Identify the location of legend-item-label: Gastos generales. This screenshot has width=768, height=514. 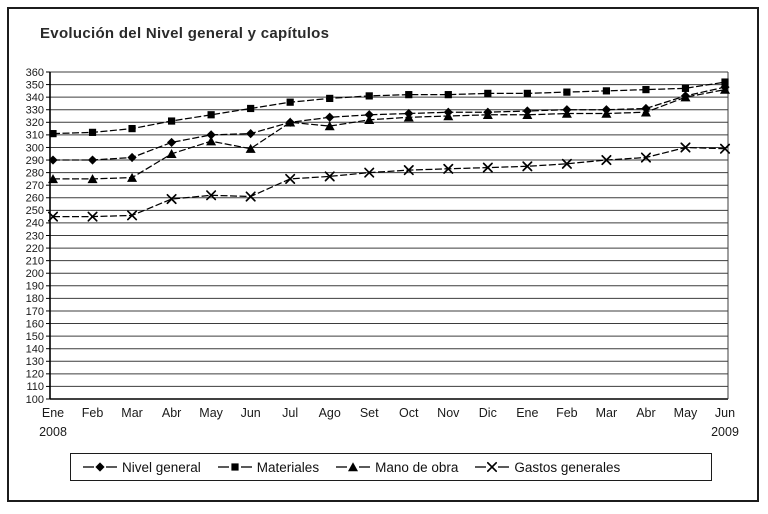
(567, 467).